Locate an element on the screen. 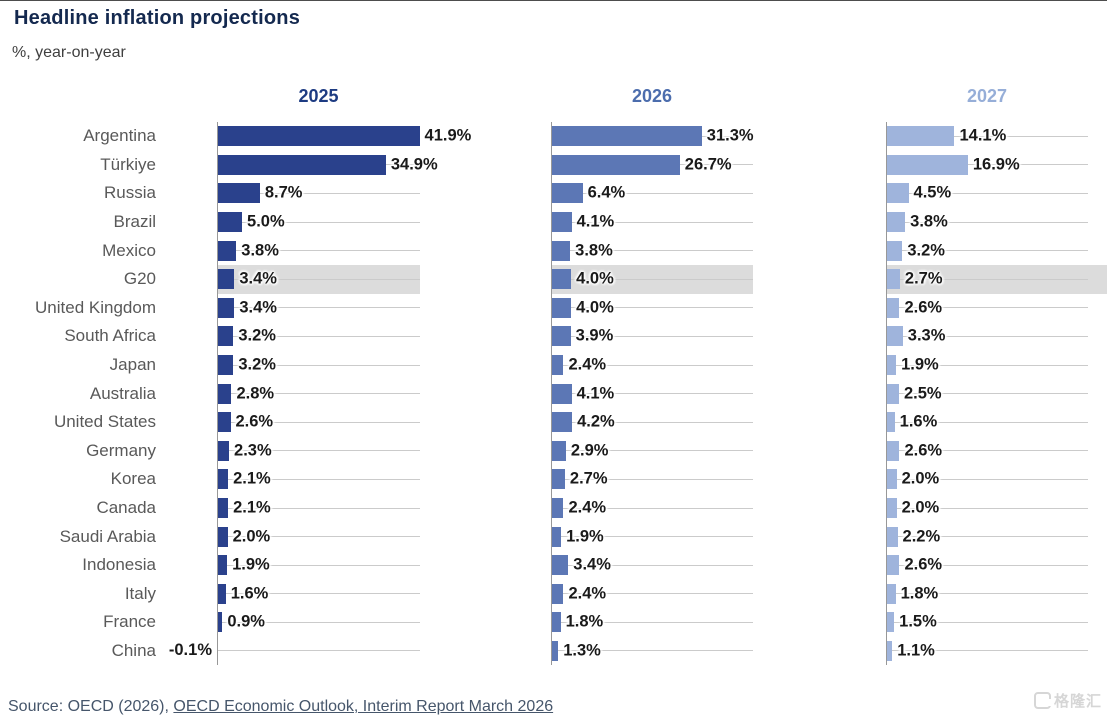 The height and width of the screenshot is (720, 1107). panel-2025: 8.7% is located at coordinates (318, 193).